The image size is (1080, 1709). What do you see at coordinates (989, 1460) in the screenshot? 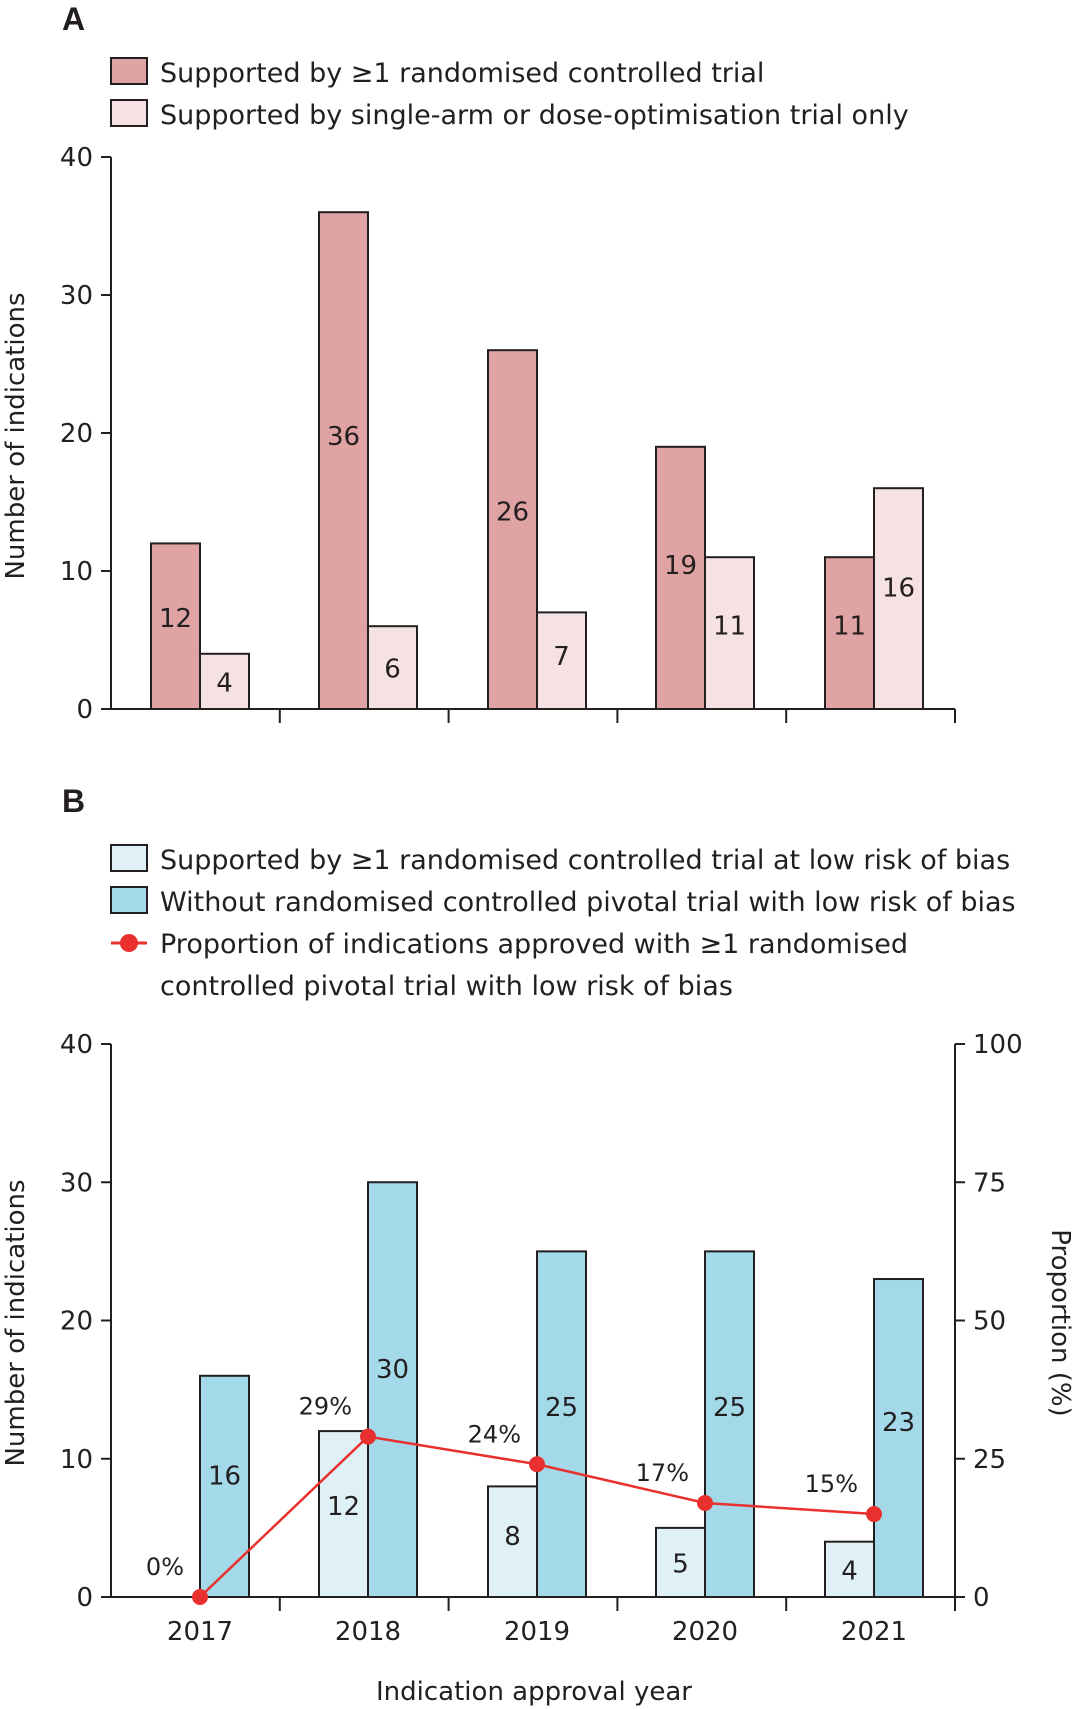
I see `y2-tick-label: 25` at bounding box center [989, 1460].